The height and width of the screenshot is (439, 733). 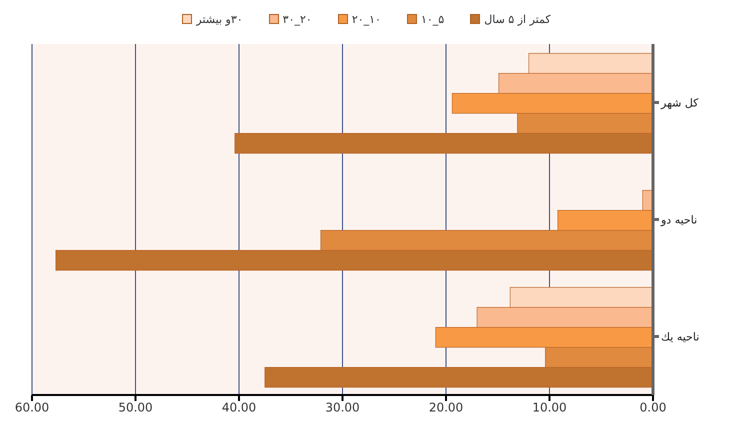 I want to click on x-tick-label: 0.00, so click(x=653, y=407).